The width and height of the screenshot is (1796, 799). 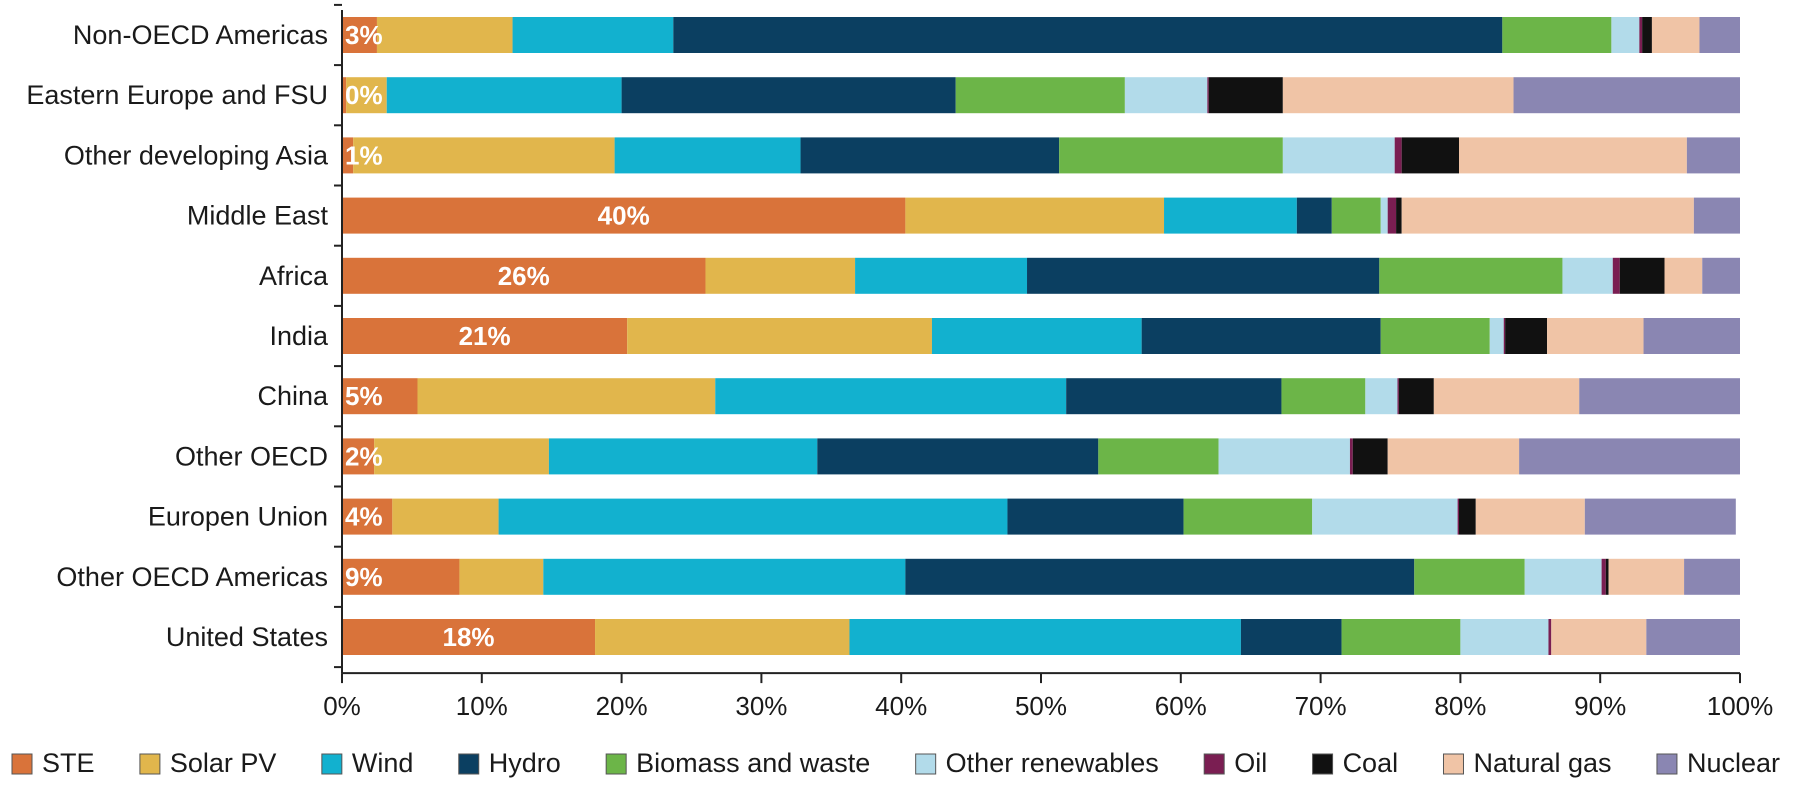 I want to click on bar-india-solar-pv, so click(x=779, y=336).